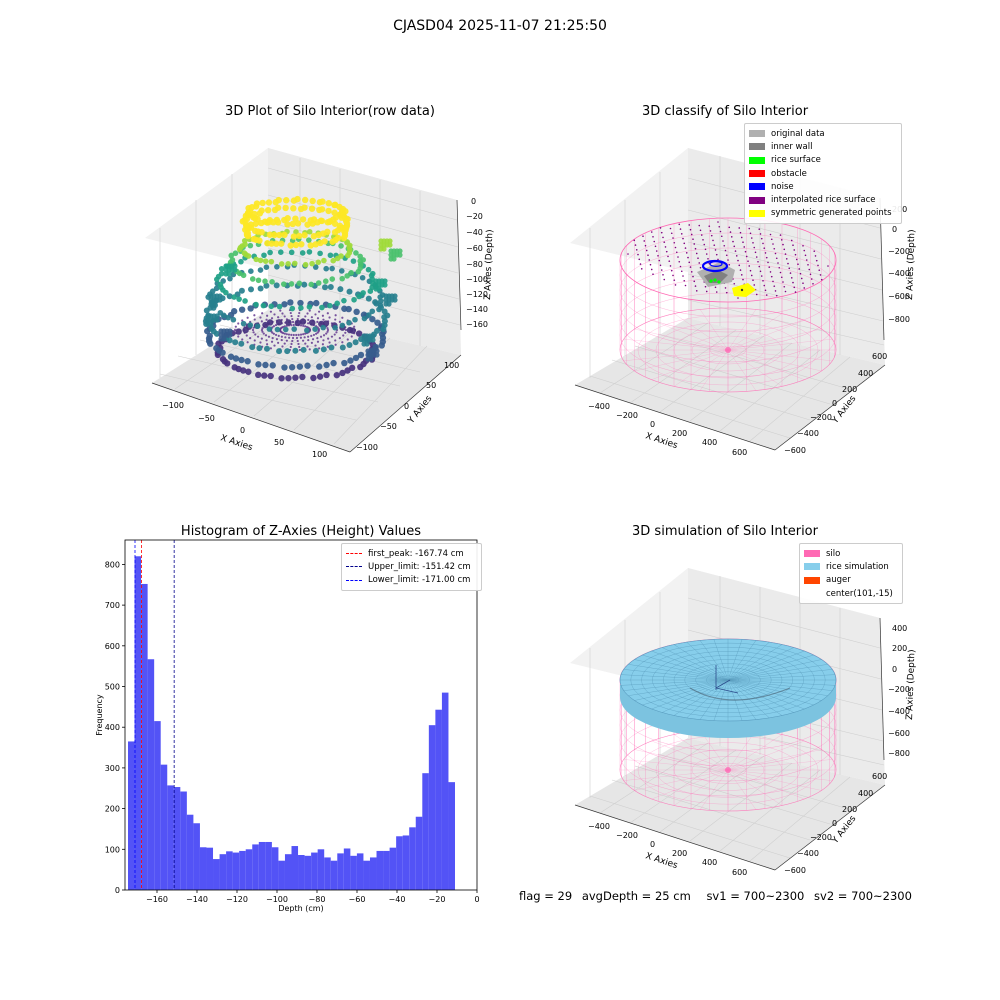 The height and width of the screenshot is (1000, 1000). What do you see at coordinates (739, 872) in the screenshot?
I see `plot4-xtick: 600` at bounding box center [739, 872].